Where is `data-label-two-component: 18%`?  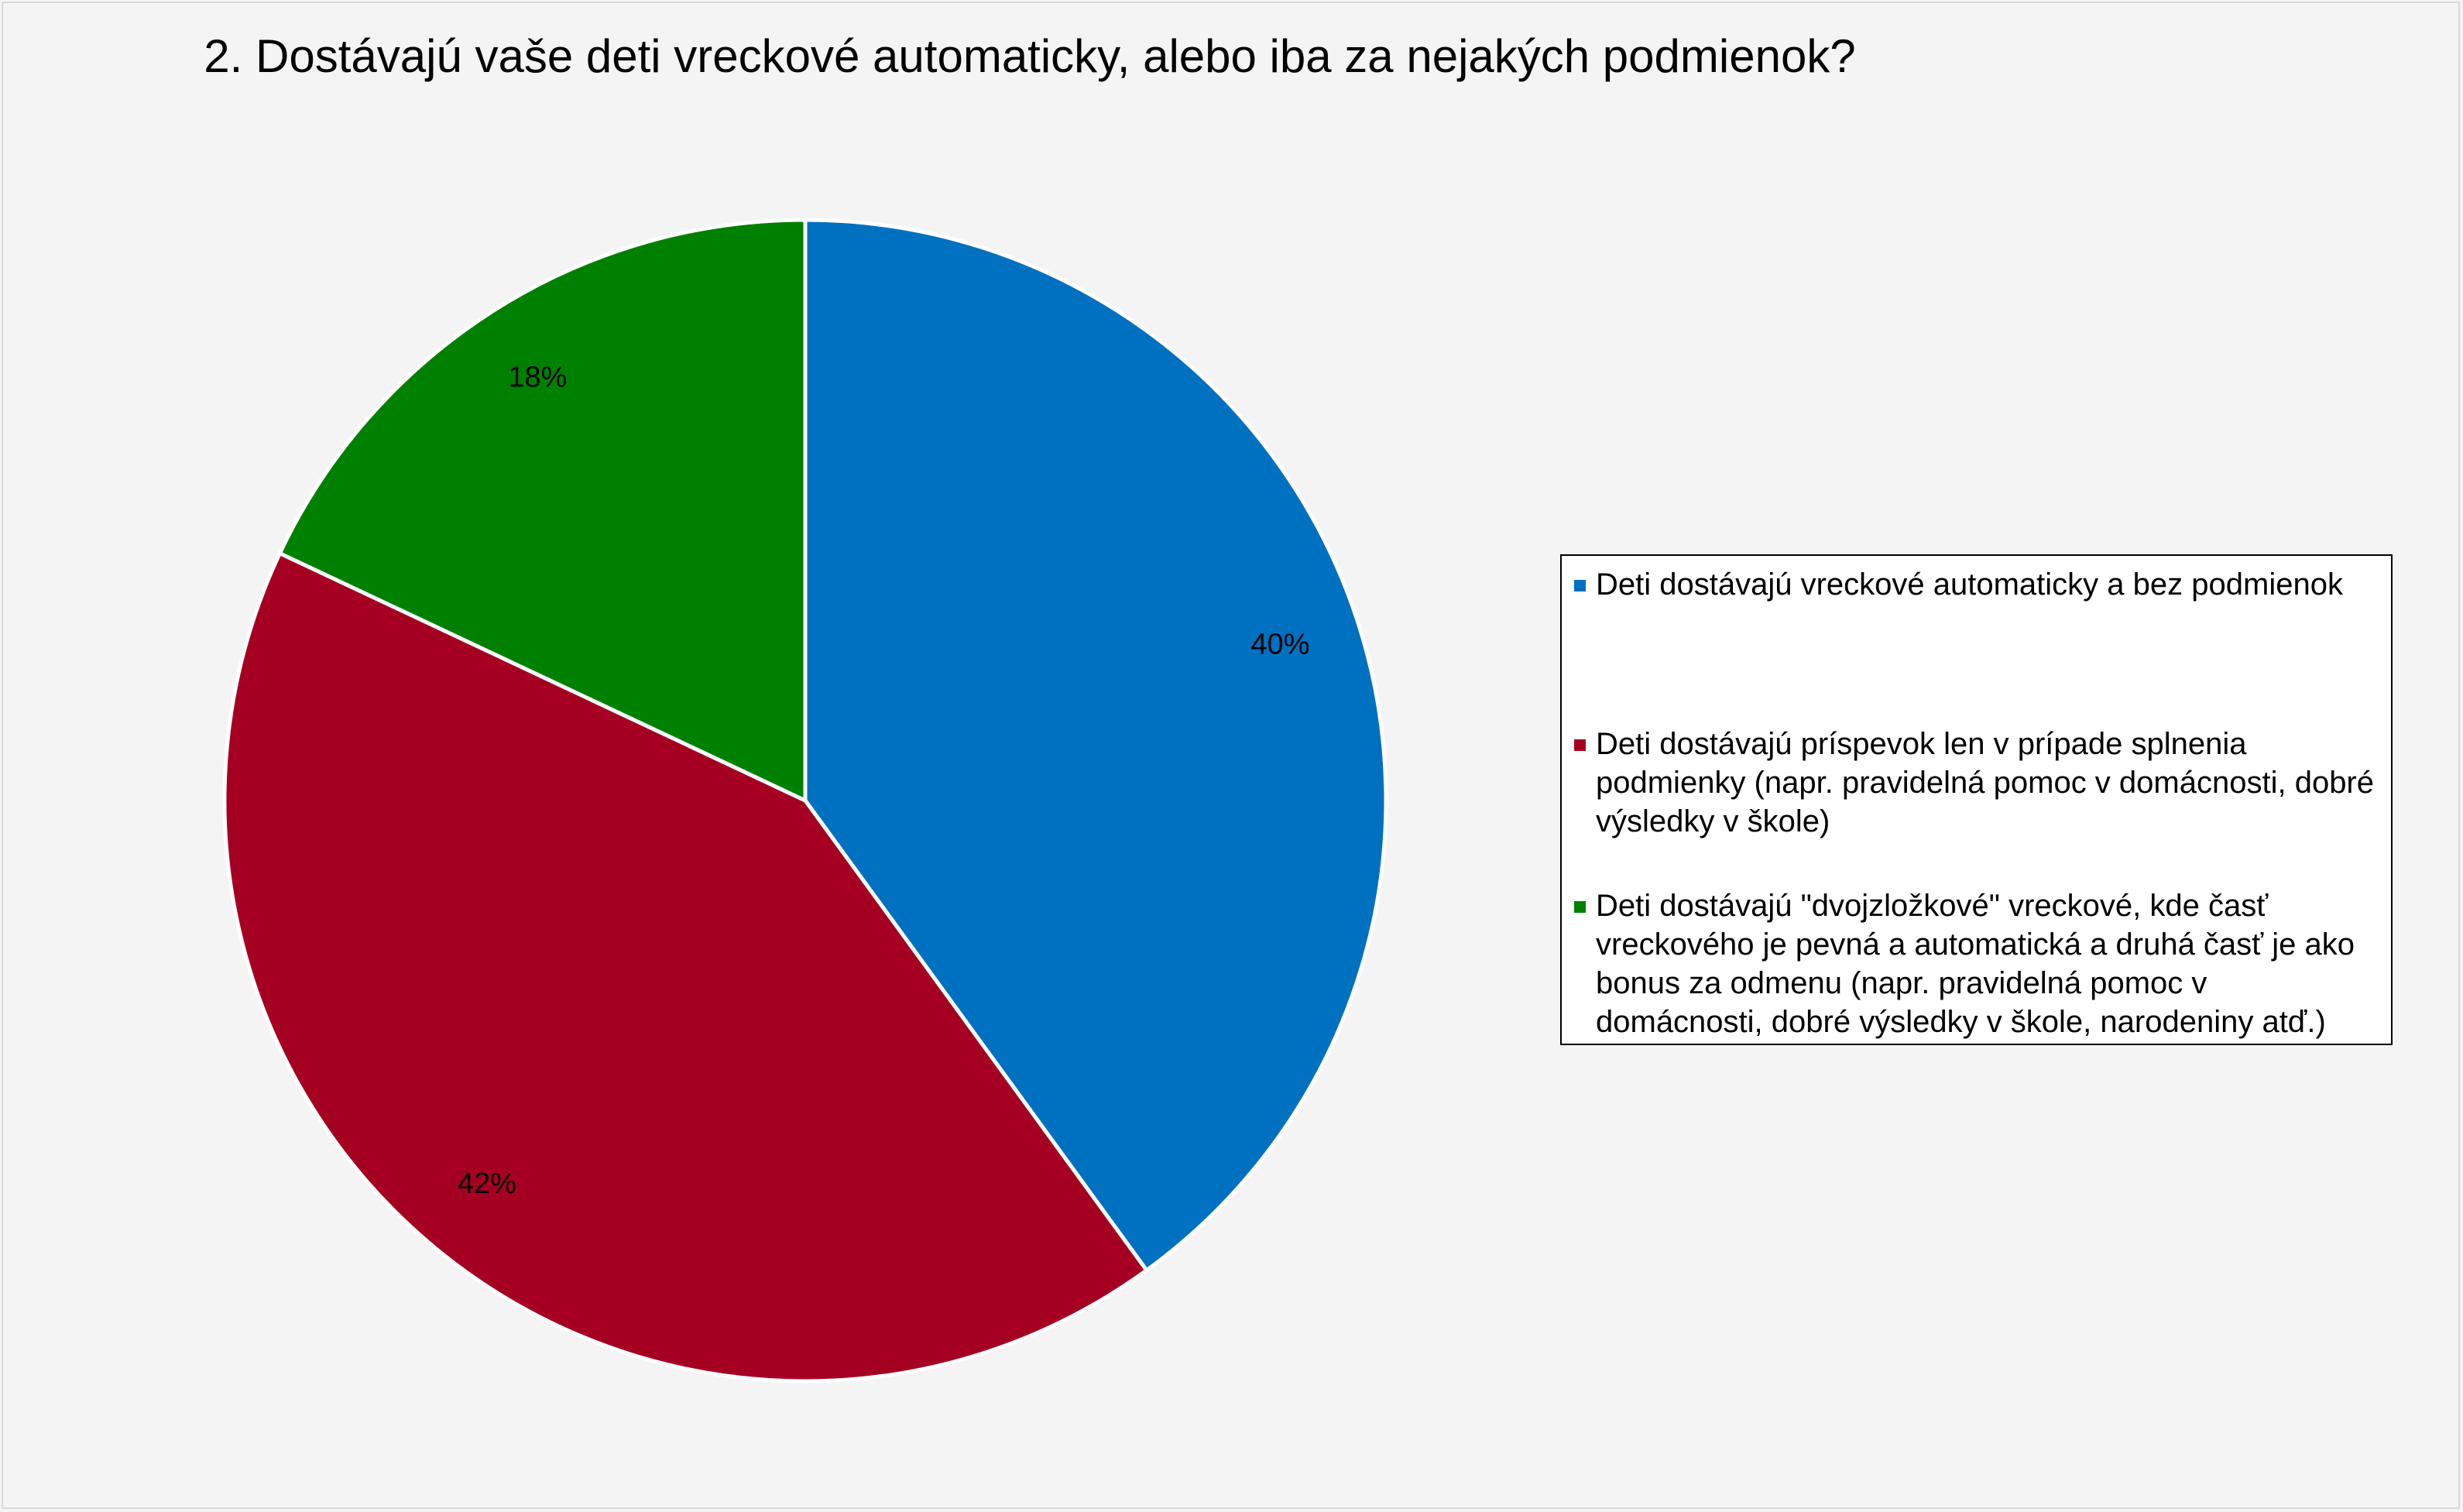
data-label-two-component: 18% is located at coordinates (537, 377).